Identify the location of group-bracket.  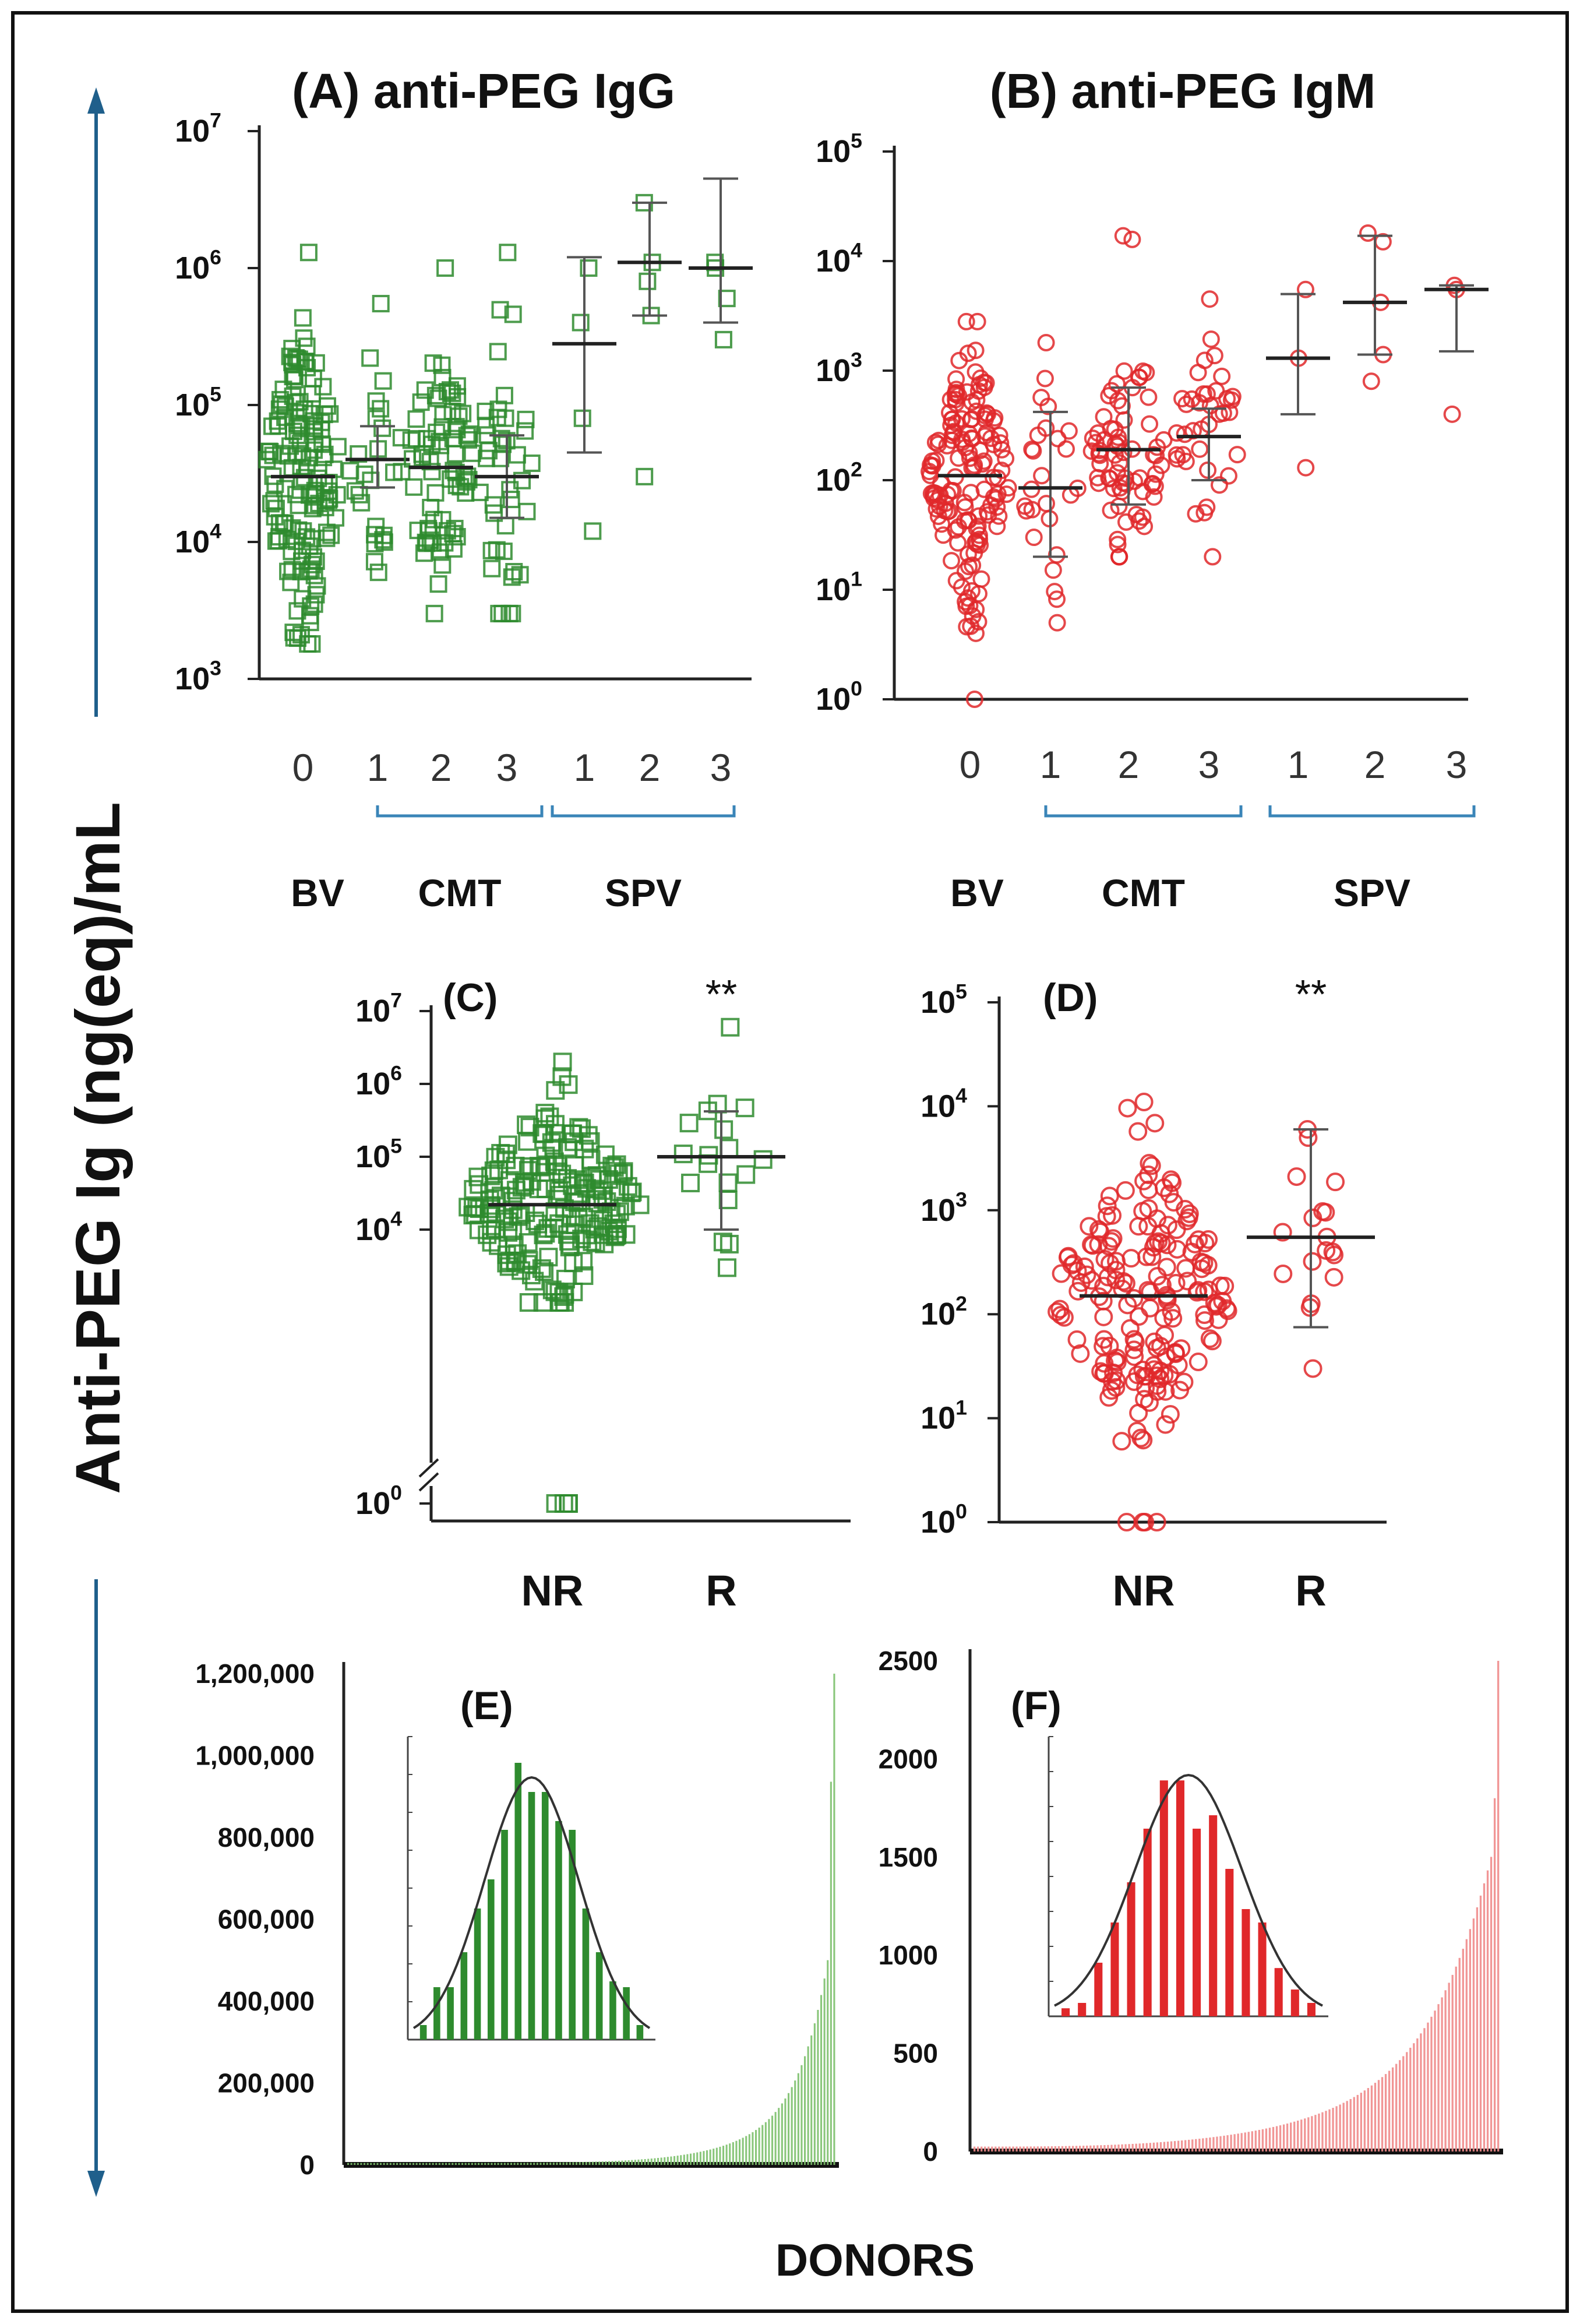
(1144, 811).